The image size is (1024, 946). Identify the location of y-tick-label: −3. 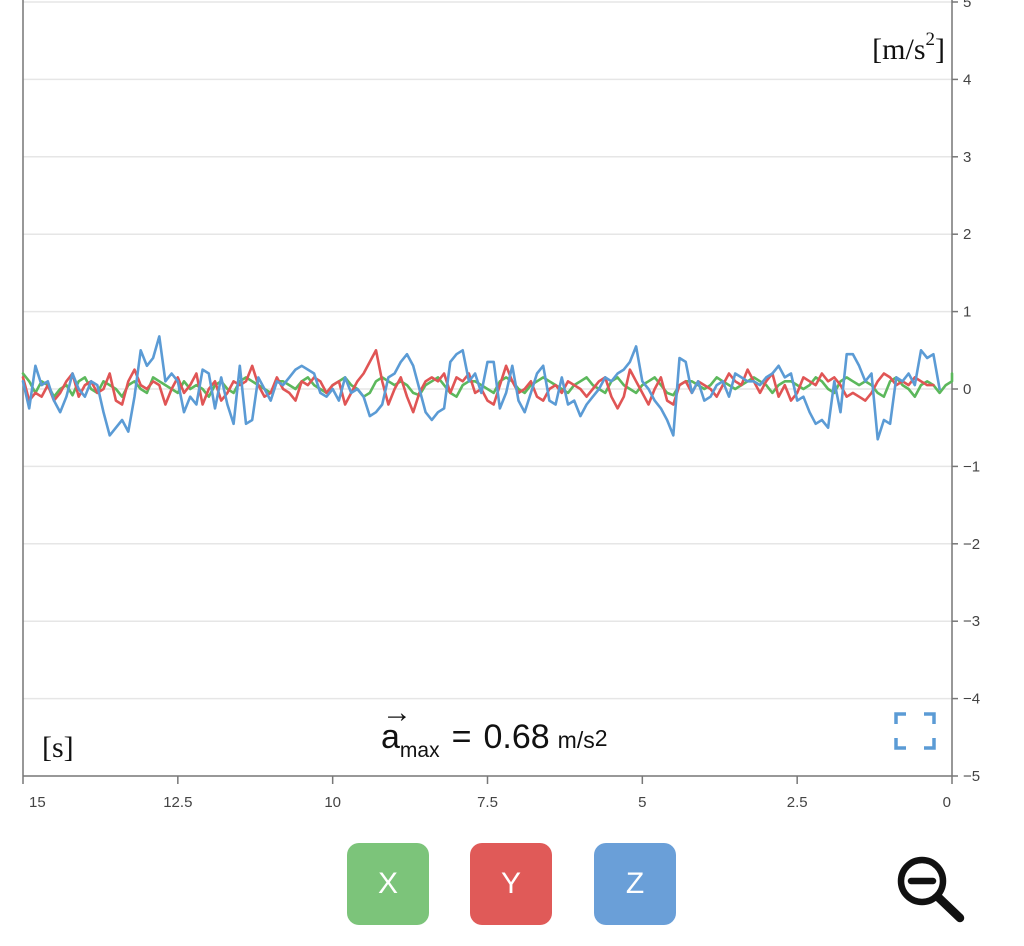
(971, 621).